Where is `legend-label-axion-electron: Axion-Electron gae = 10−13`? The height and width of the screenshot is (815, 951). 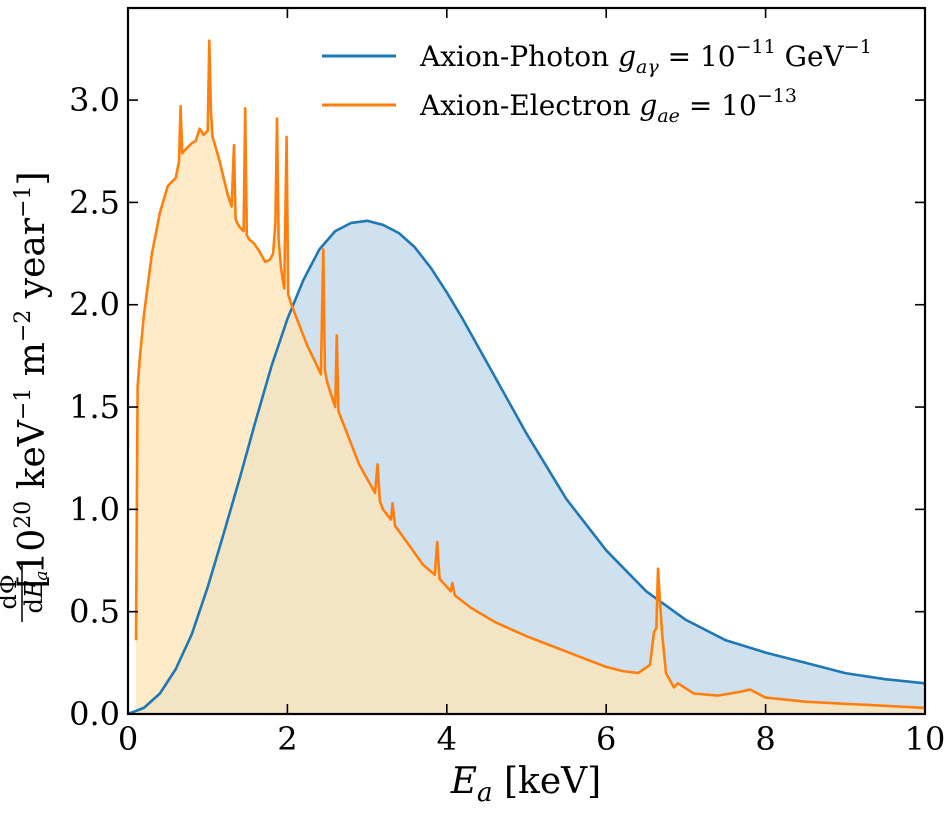 legend-label-axion-electron: Axion-Electron gae = 10−13 is located at coordinates (608, 106).